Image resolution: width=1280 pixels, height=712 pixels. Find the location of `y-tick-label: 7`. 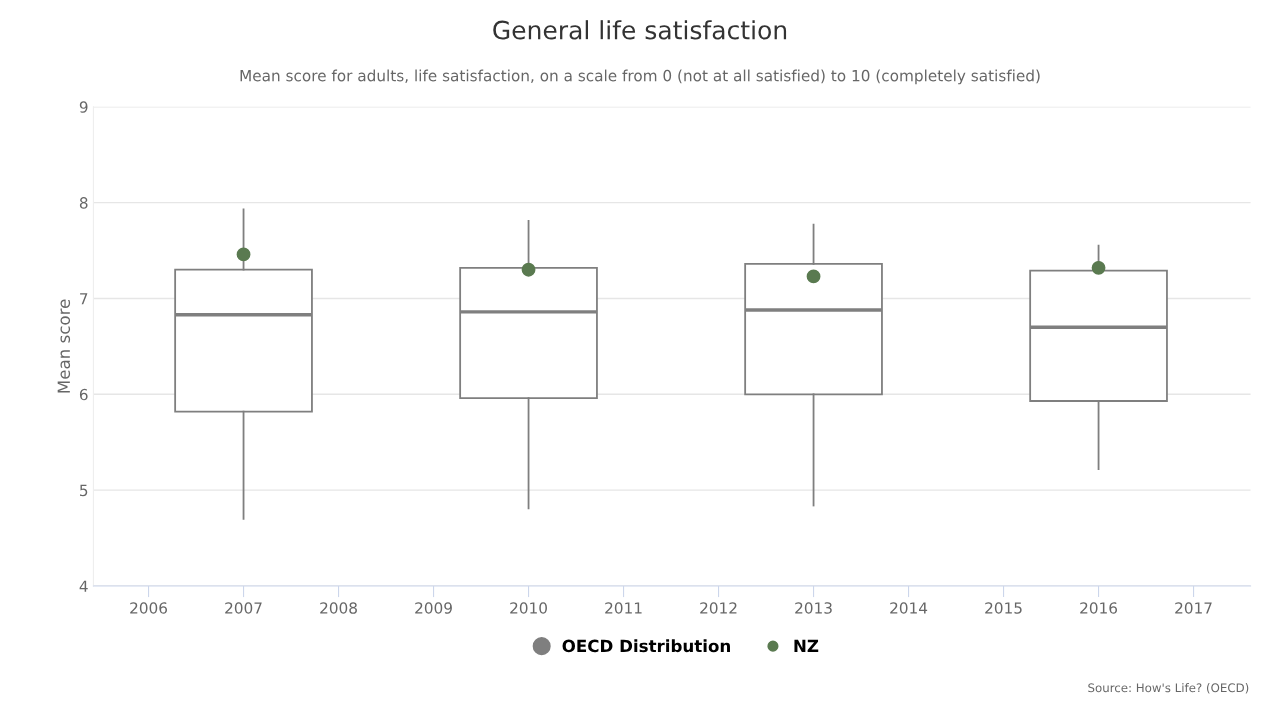

y-tick-label: 7 is located at coordinates (84, 299).